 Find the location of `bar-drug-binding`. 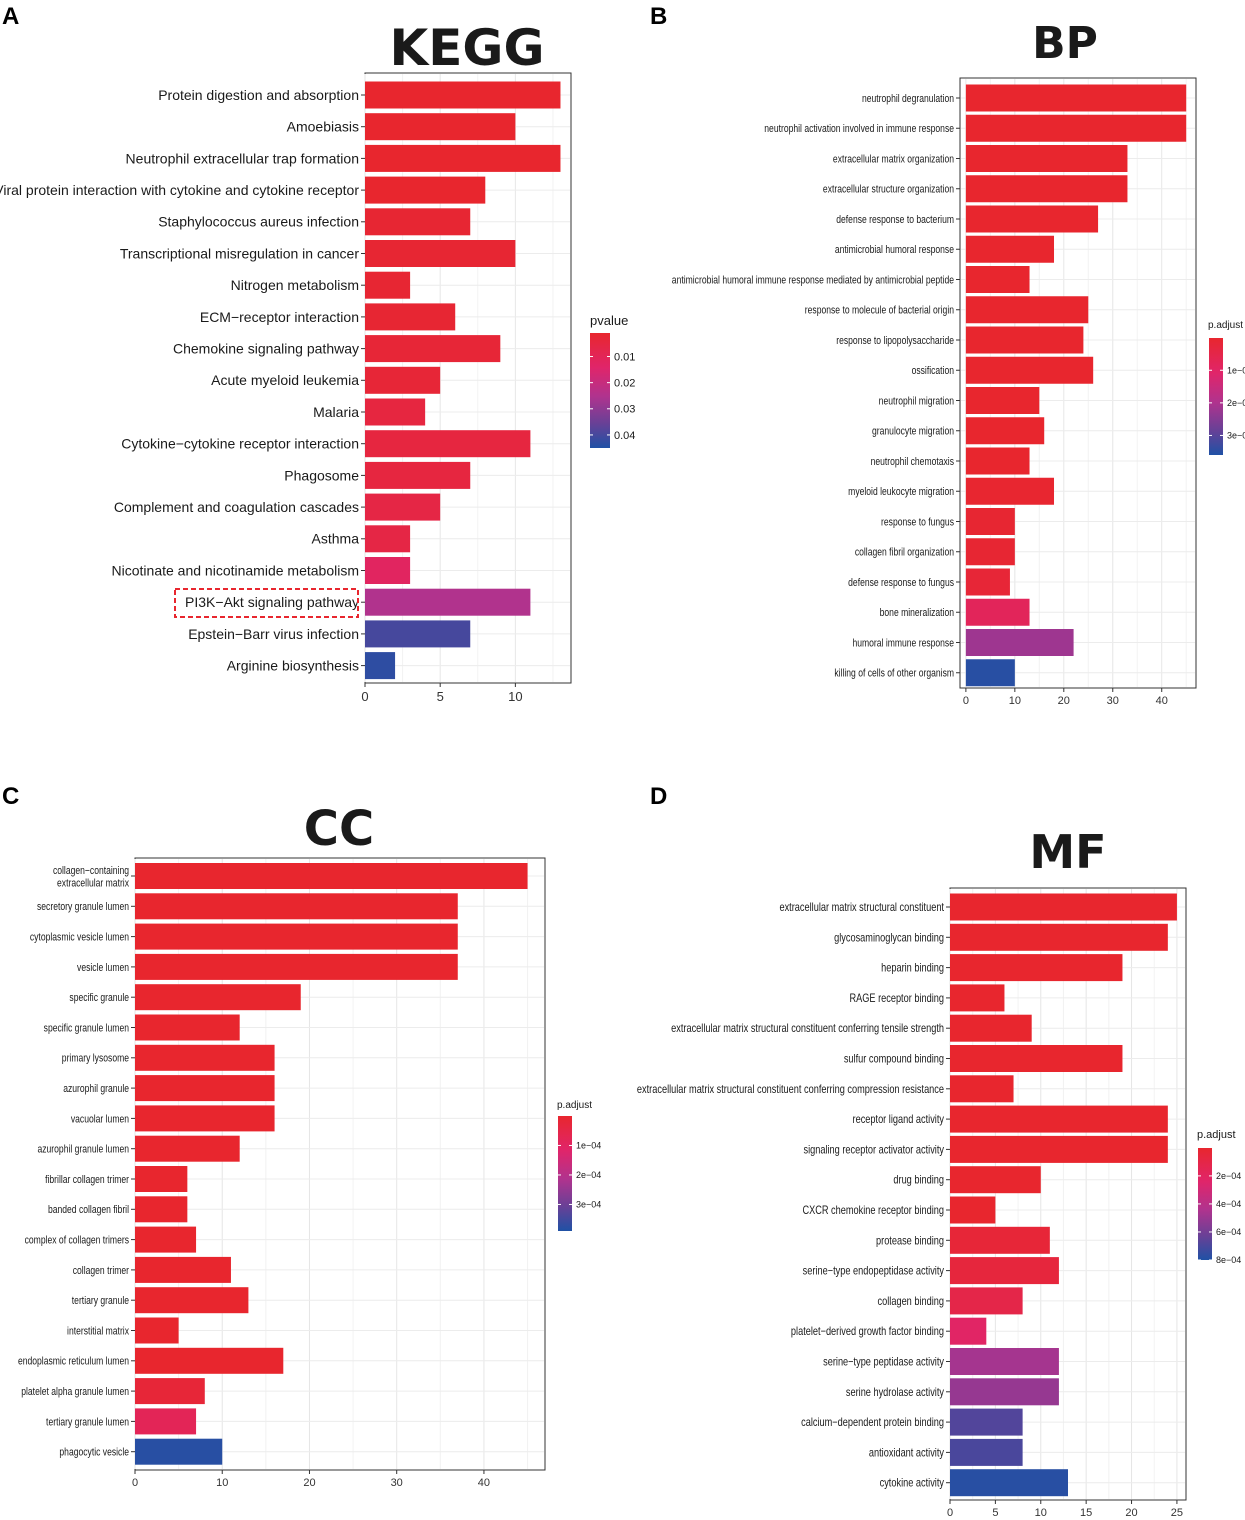

bar-drug-binding is located at coordinates (995, 1180).